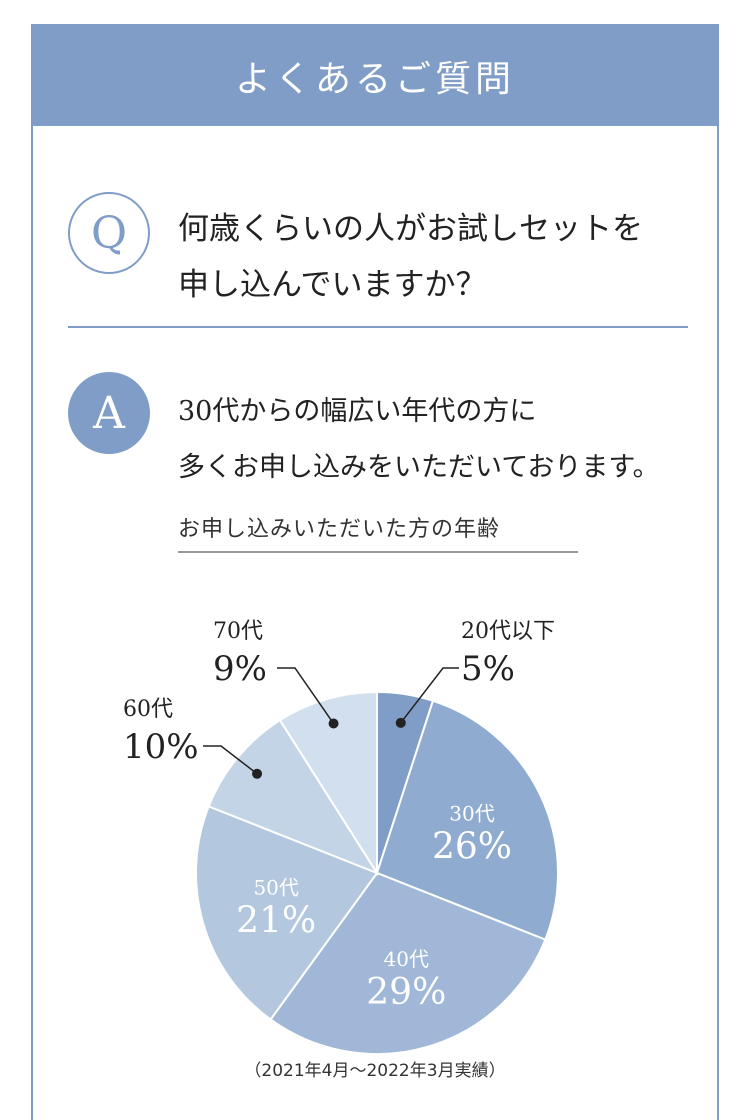  Describe the element at coordinates (332, 285) in the screenshot. I see `question-line-2: 申し込んでいますか？` at that location.